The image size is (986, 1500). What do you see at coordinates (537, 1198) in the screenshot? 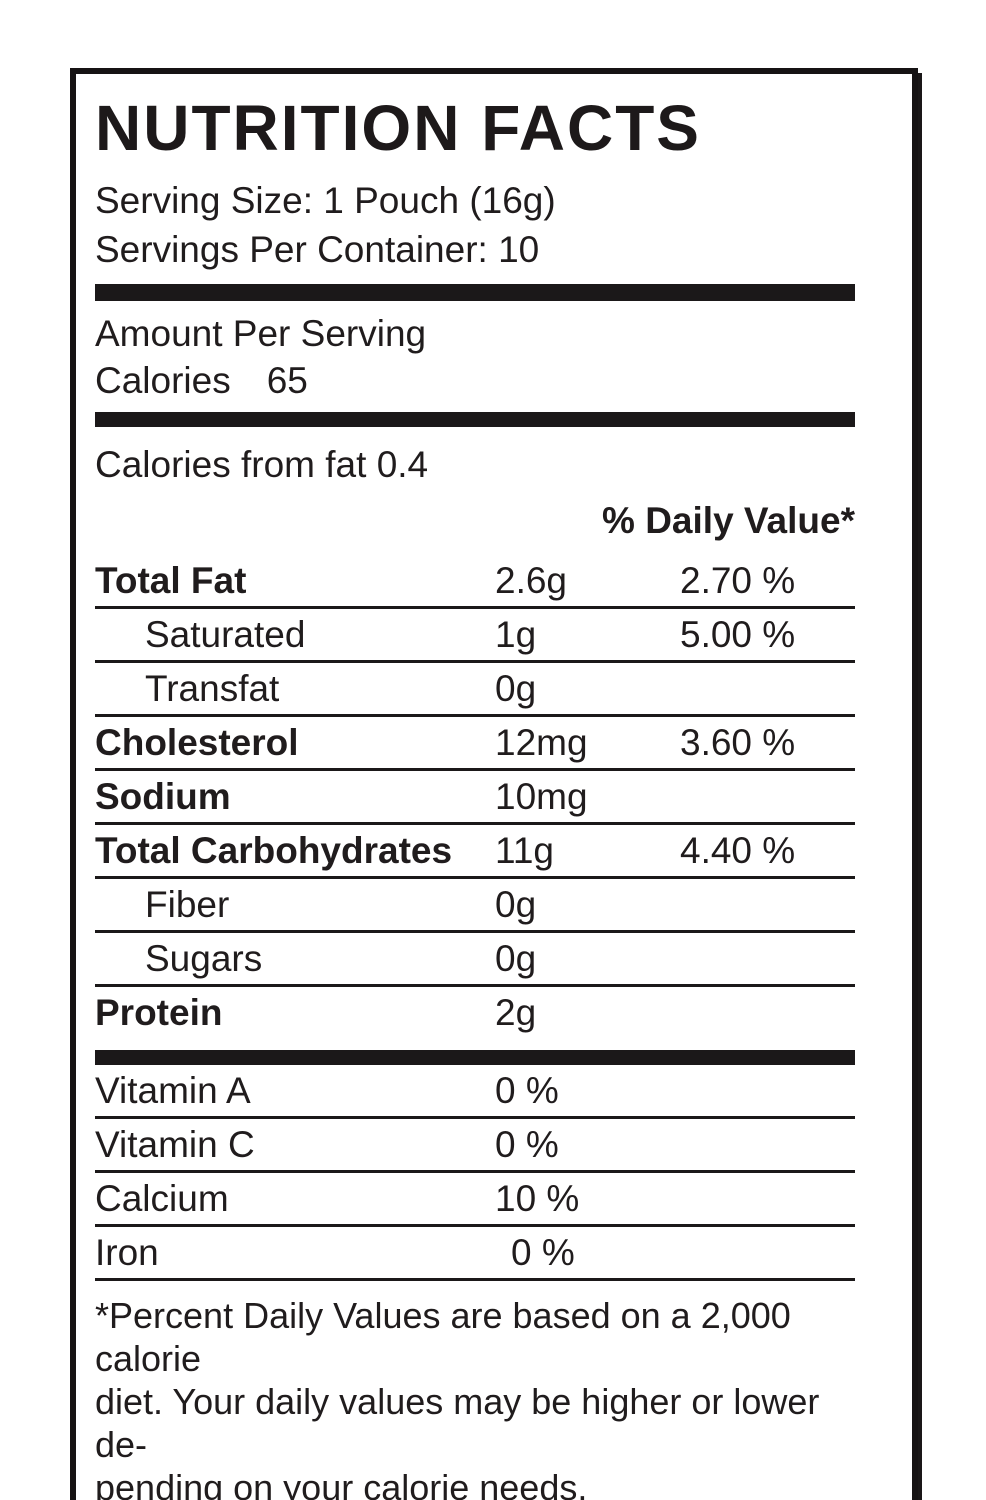
I see `vitamin-value: 10 %` at bounding box center [537, 1198].